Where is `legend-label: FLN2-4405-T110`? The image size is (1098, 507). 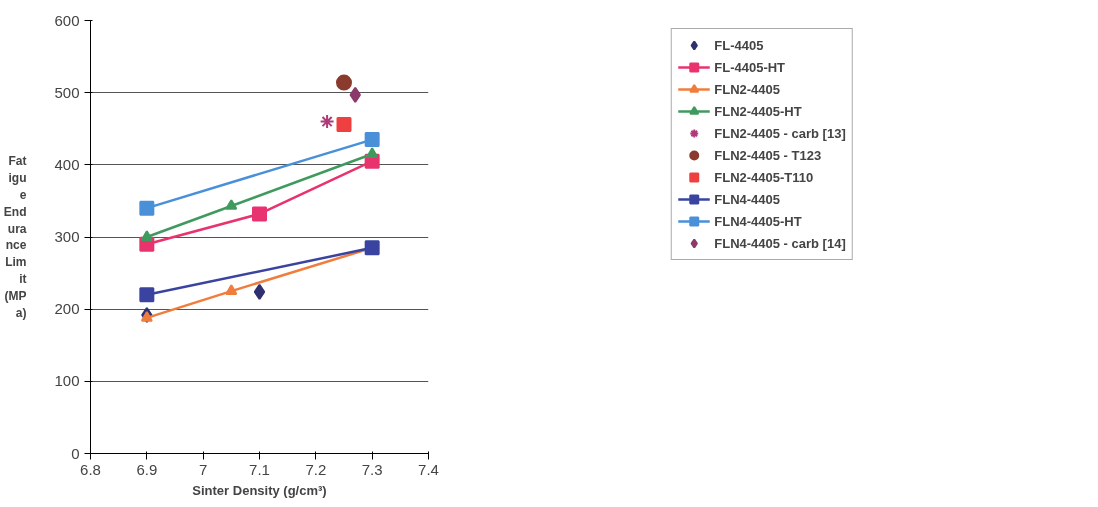
legend-label: FLN2-4405-T110 is located at coordinates (764, 177).